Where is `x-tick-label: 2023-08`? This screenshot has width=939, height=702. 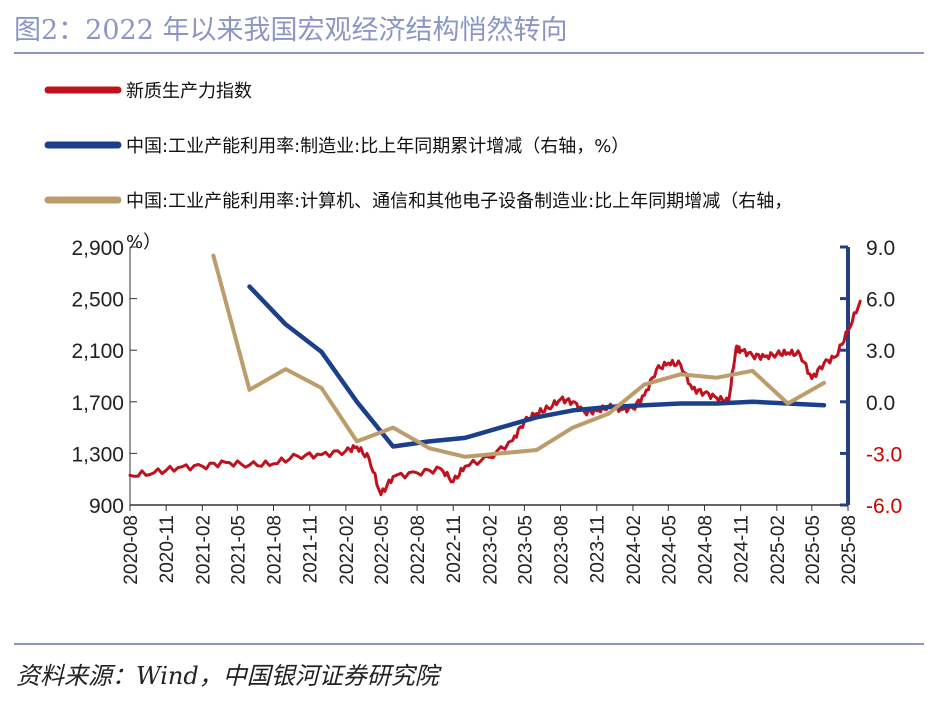 x-tick-label: 2023-08 is located at coordinates (562, 550).